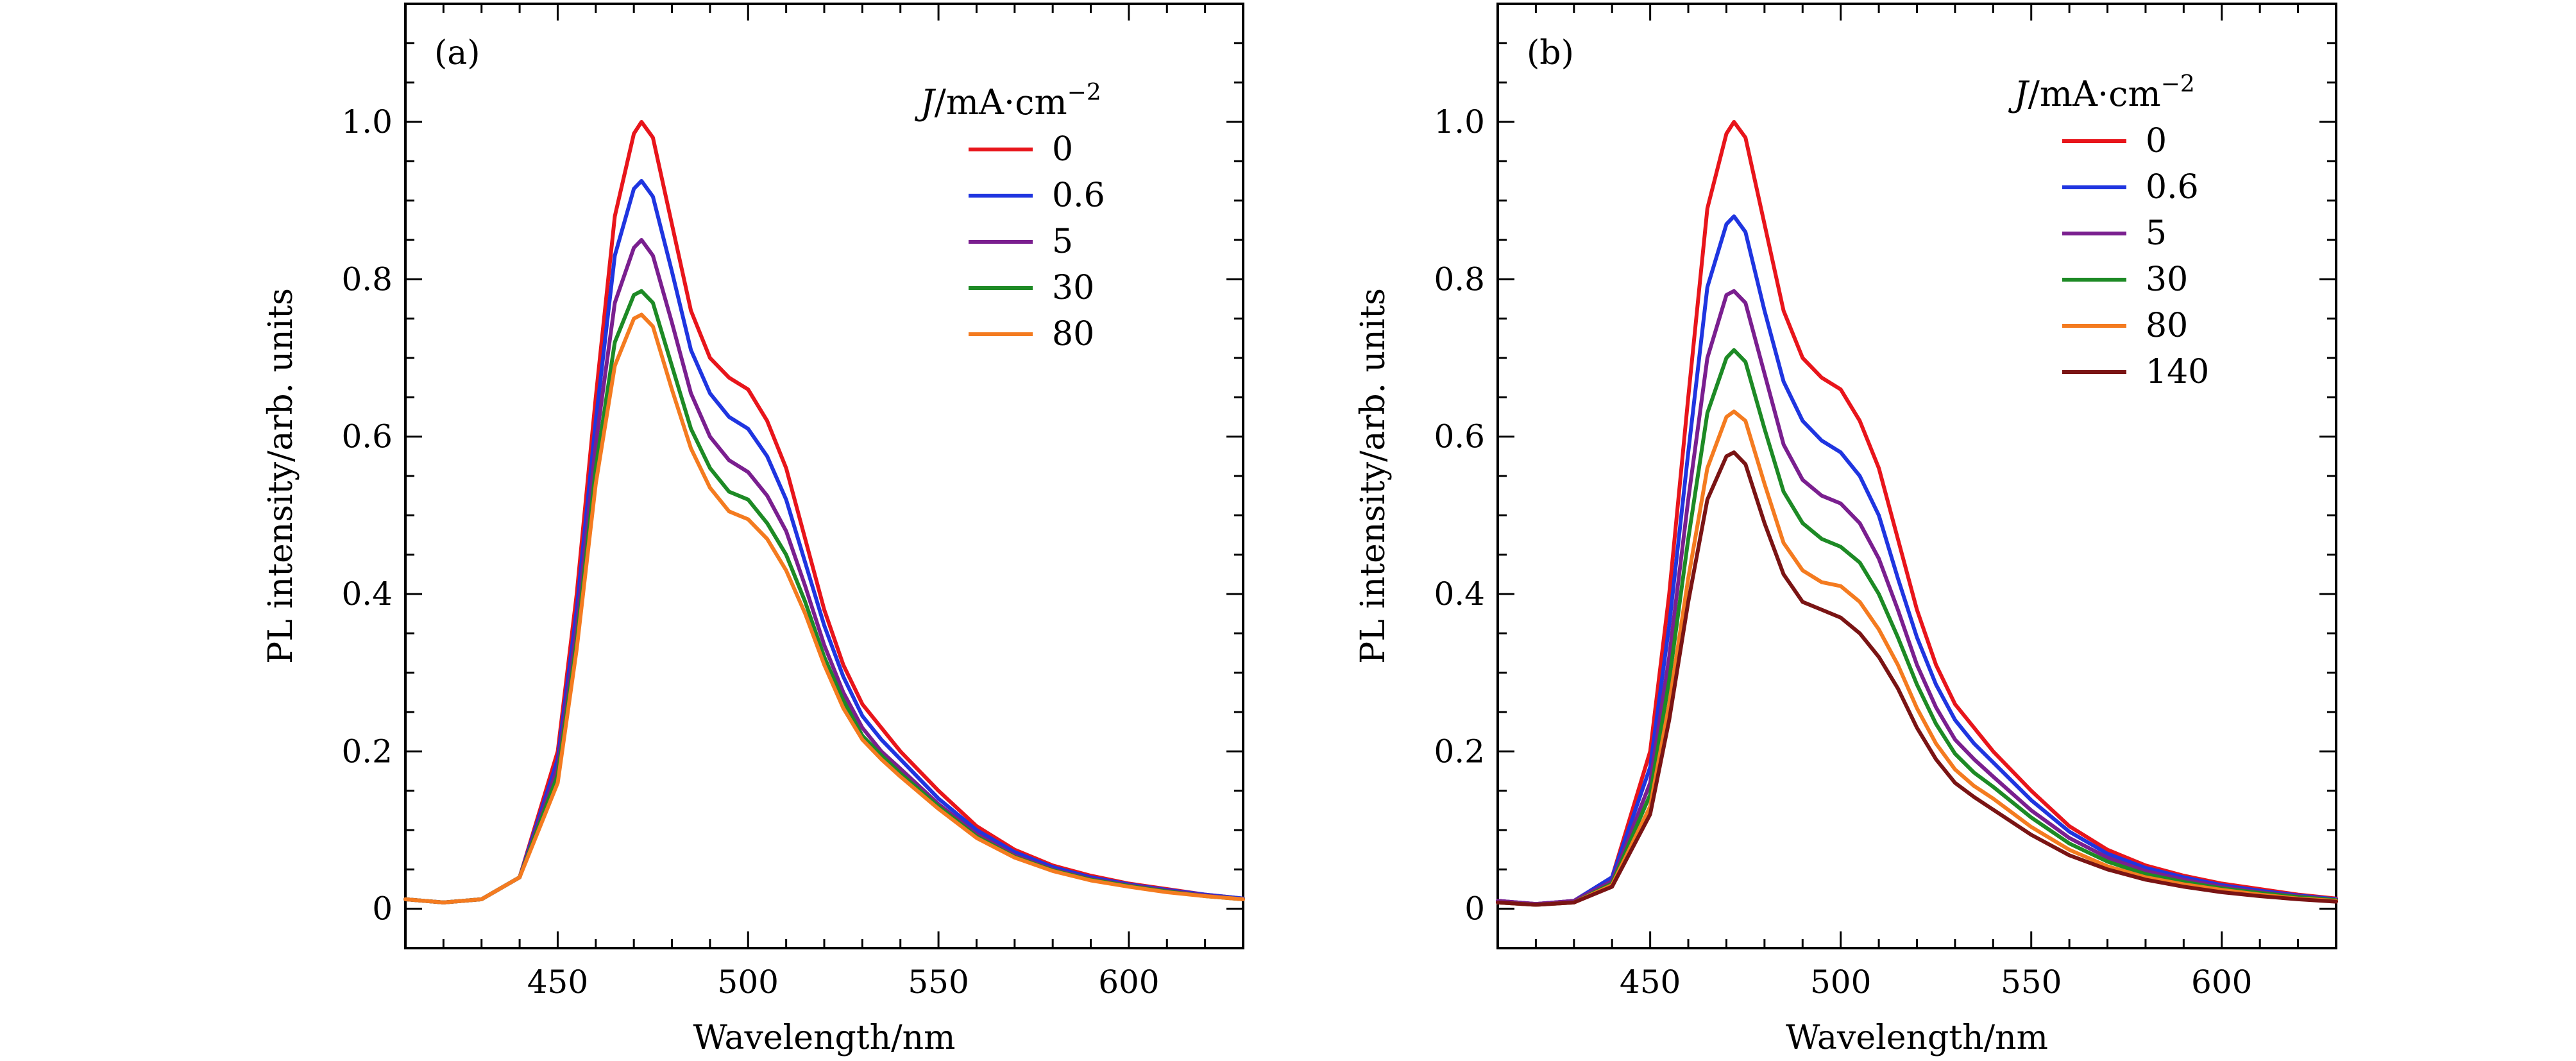  I want to click on panel-label: (b), so click(1550, 53).